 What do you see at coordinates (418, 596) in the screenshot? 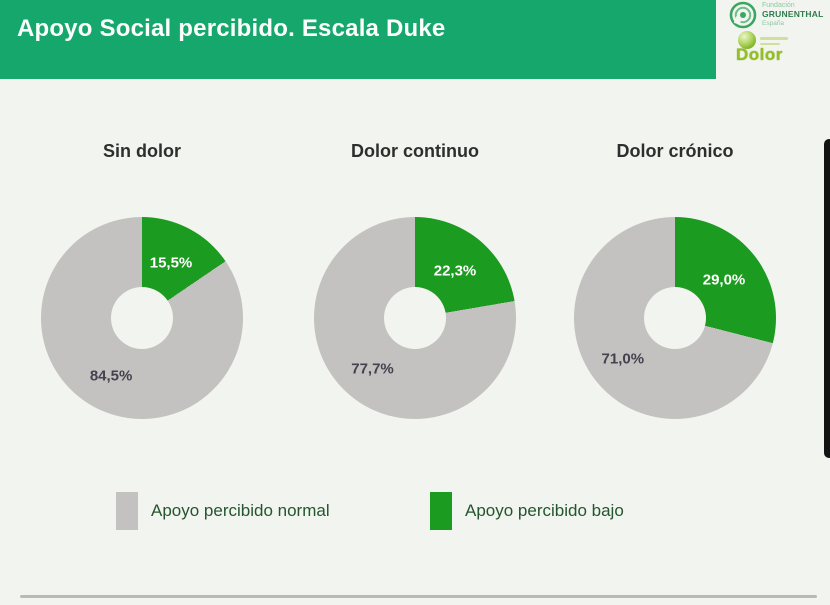
I see `bottom-divider` at bounding box center [418, 596].